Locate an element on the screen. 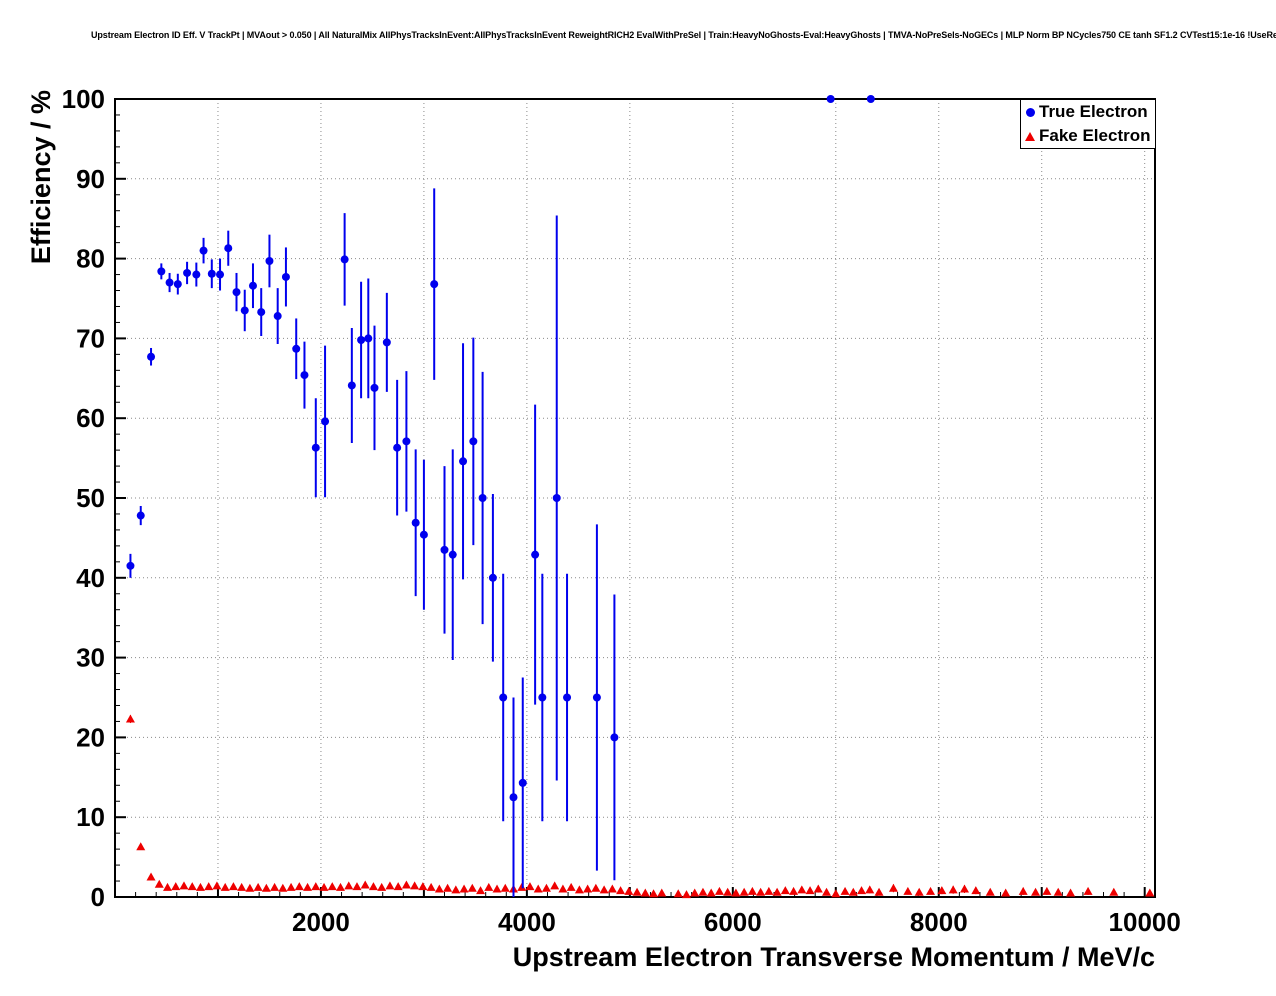 The width and height of the screenshot is (1276, 996). svg-text: 6000 is located at coordinates (733, 922).